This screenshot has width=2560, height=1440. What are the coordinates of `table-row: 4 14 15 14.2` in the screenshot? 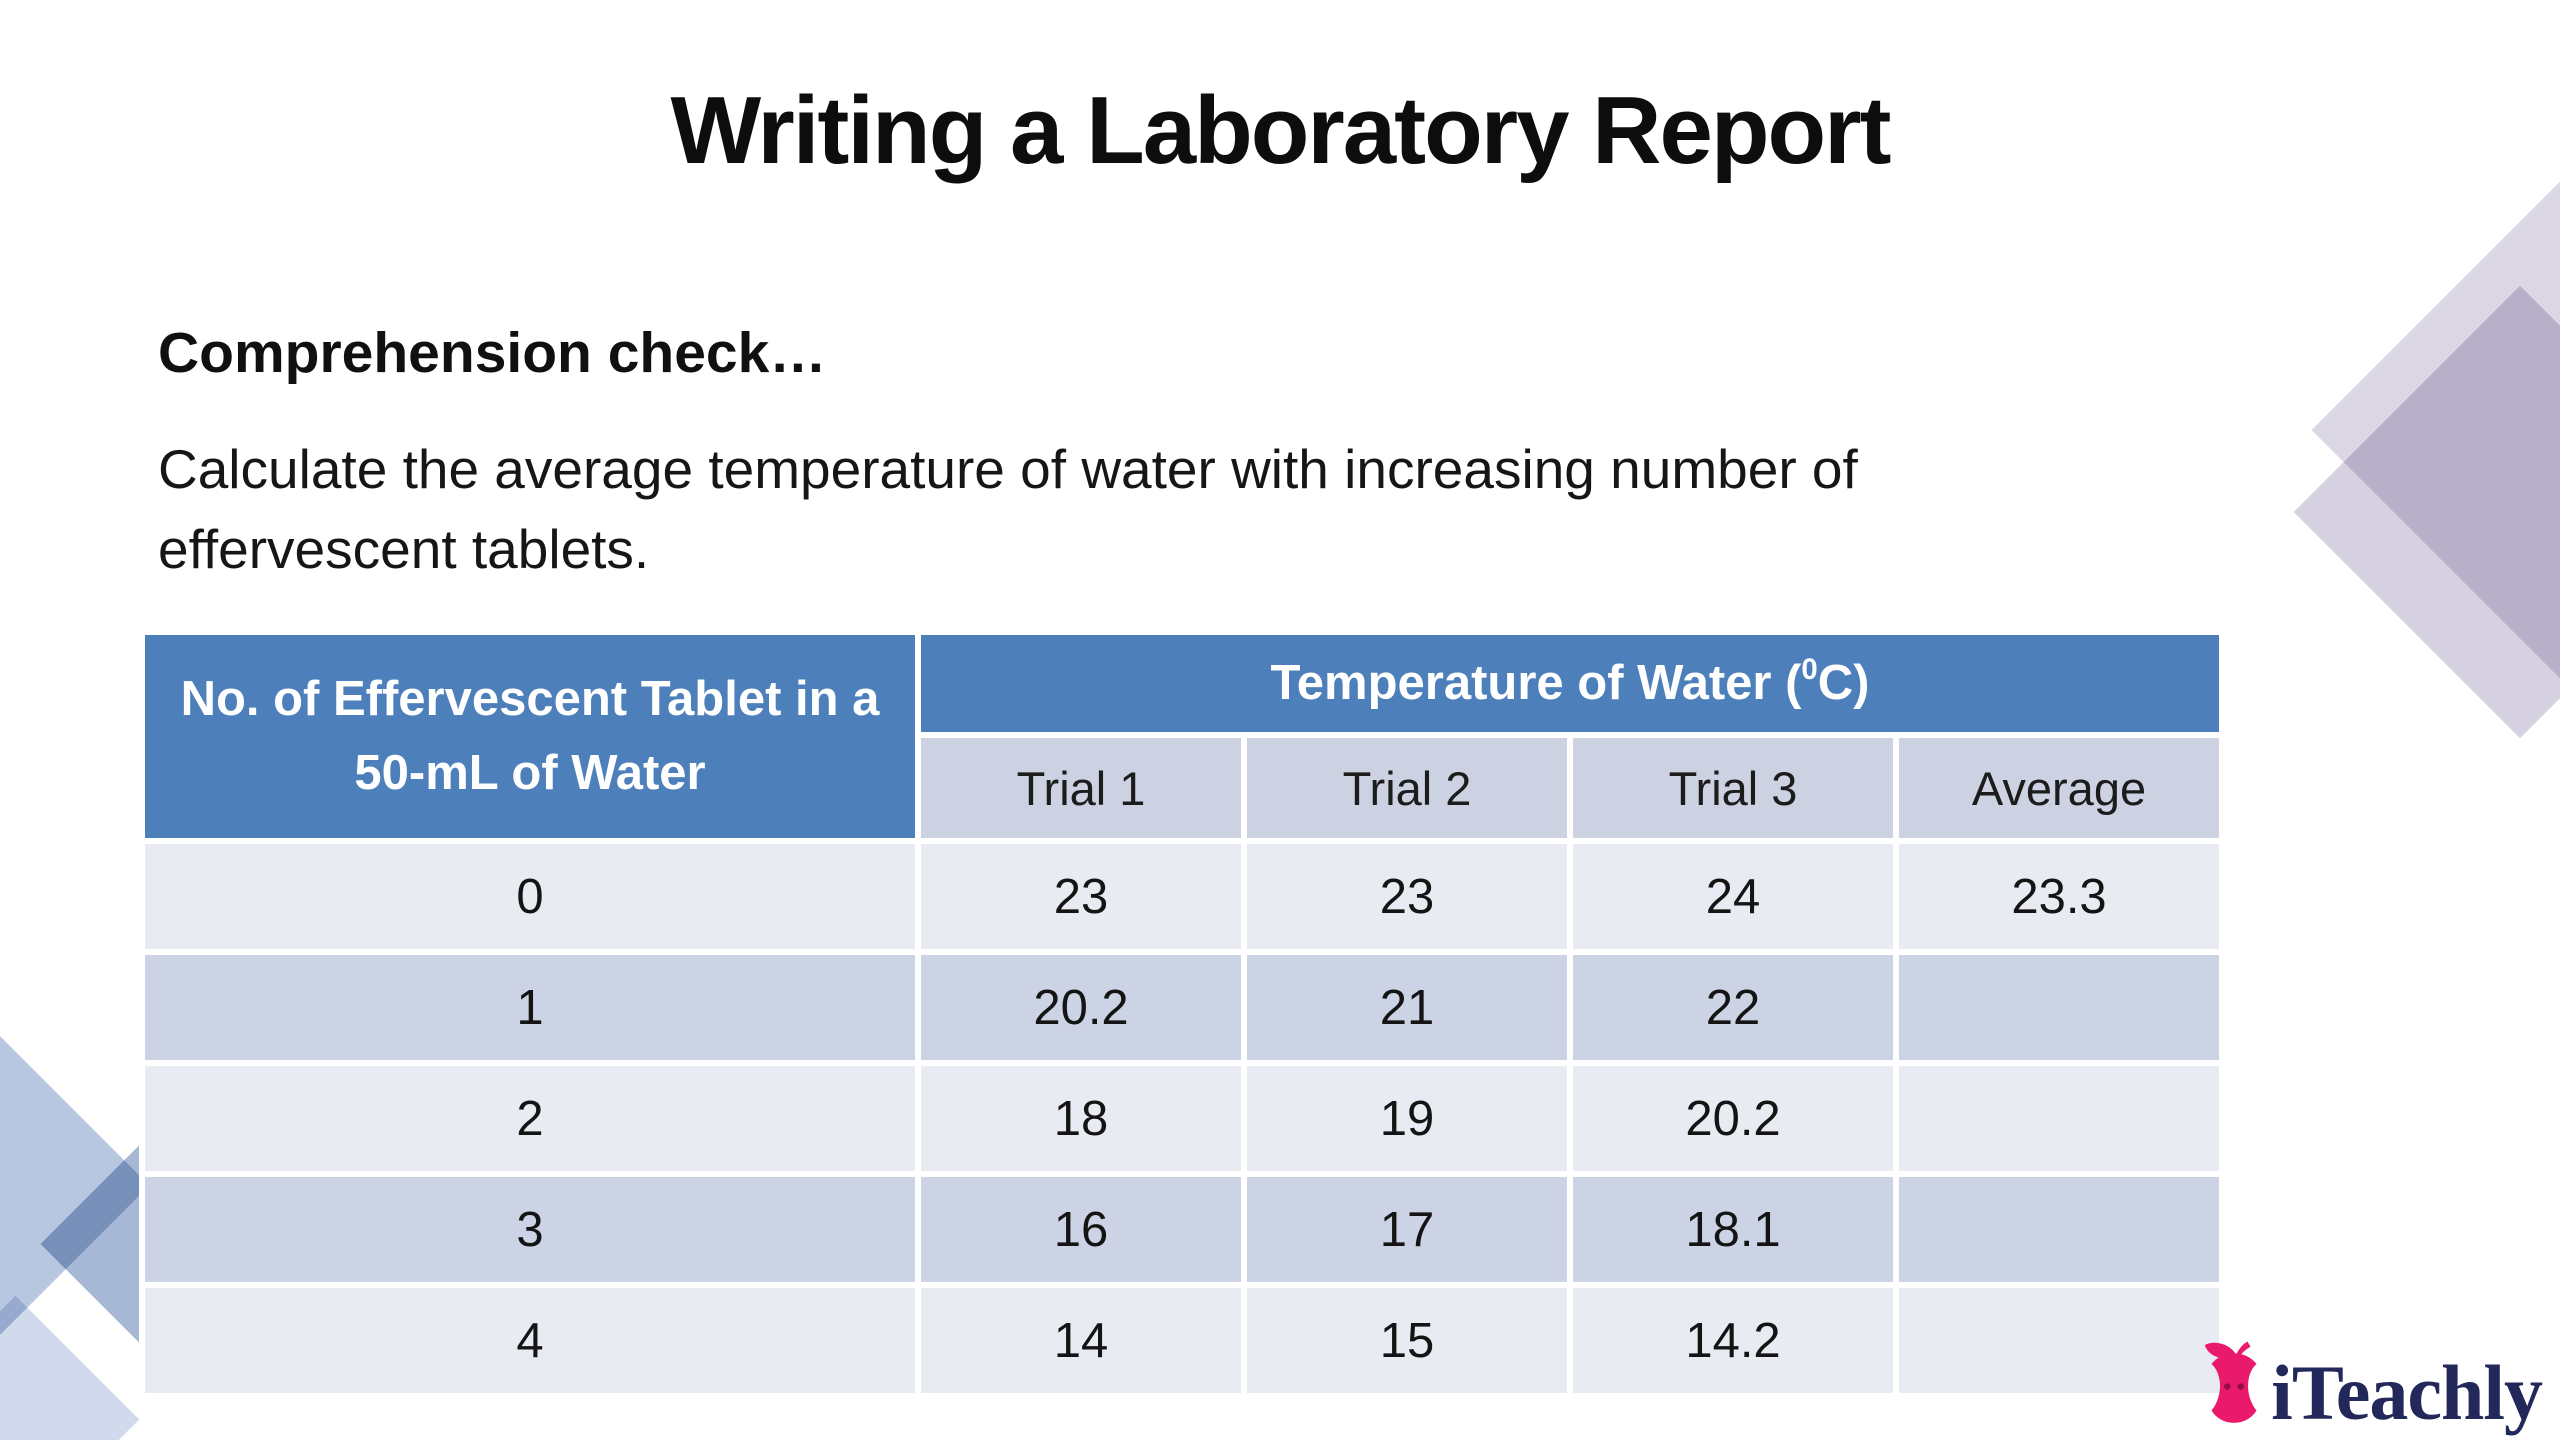 It's located at (1182, 1340).